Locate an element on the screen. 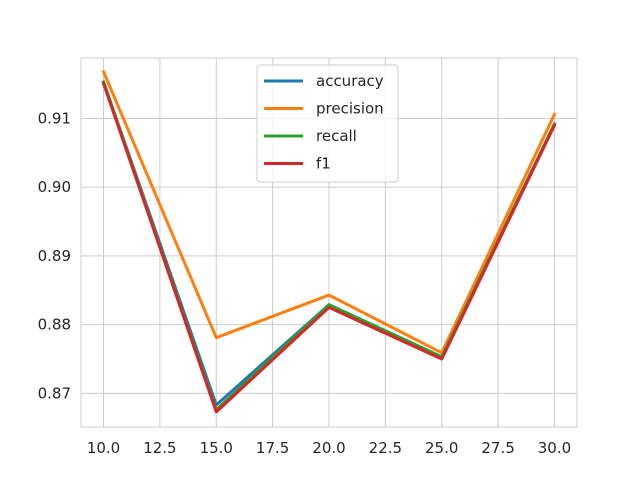 The image size is (640, 480). y-tick-label: 0.88 is located at coordinates (54, 325).